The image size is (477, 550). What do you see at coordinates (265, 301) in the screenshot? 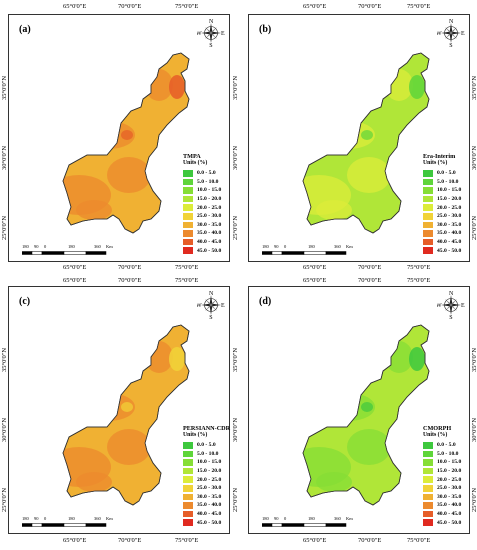
I see `panel-label: (d)` at bounding box center [265, 301].